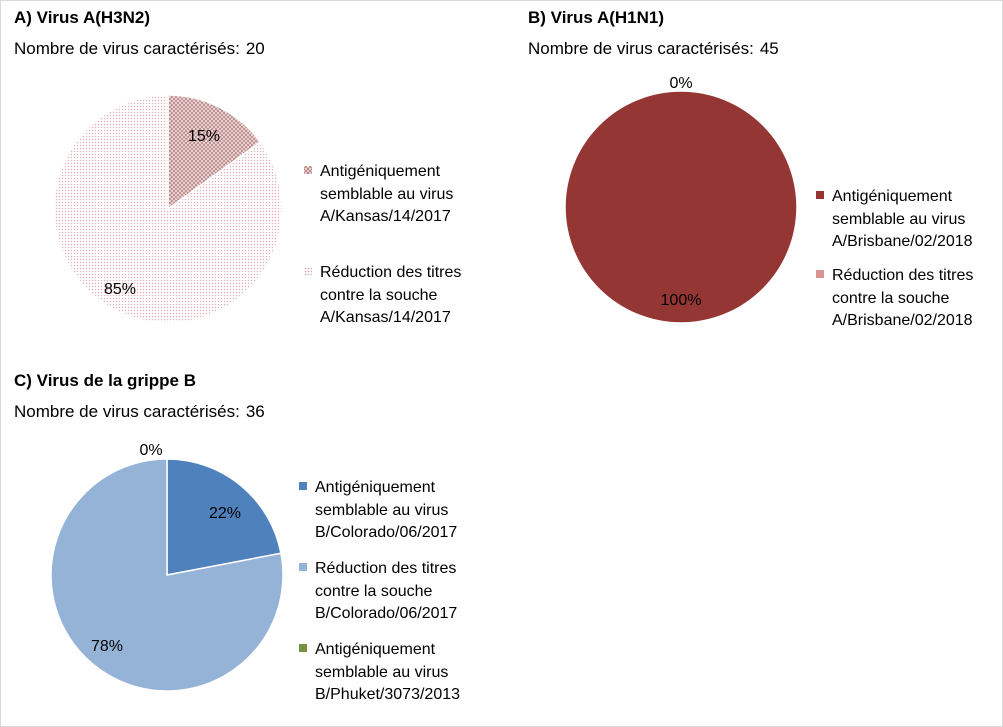 This screenshot has height=727, width=1003. Describe the element at coordinates (388, 694) in the screenshot. I see `legend-line: B/Phuket/3073/2013` at that location.